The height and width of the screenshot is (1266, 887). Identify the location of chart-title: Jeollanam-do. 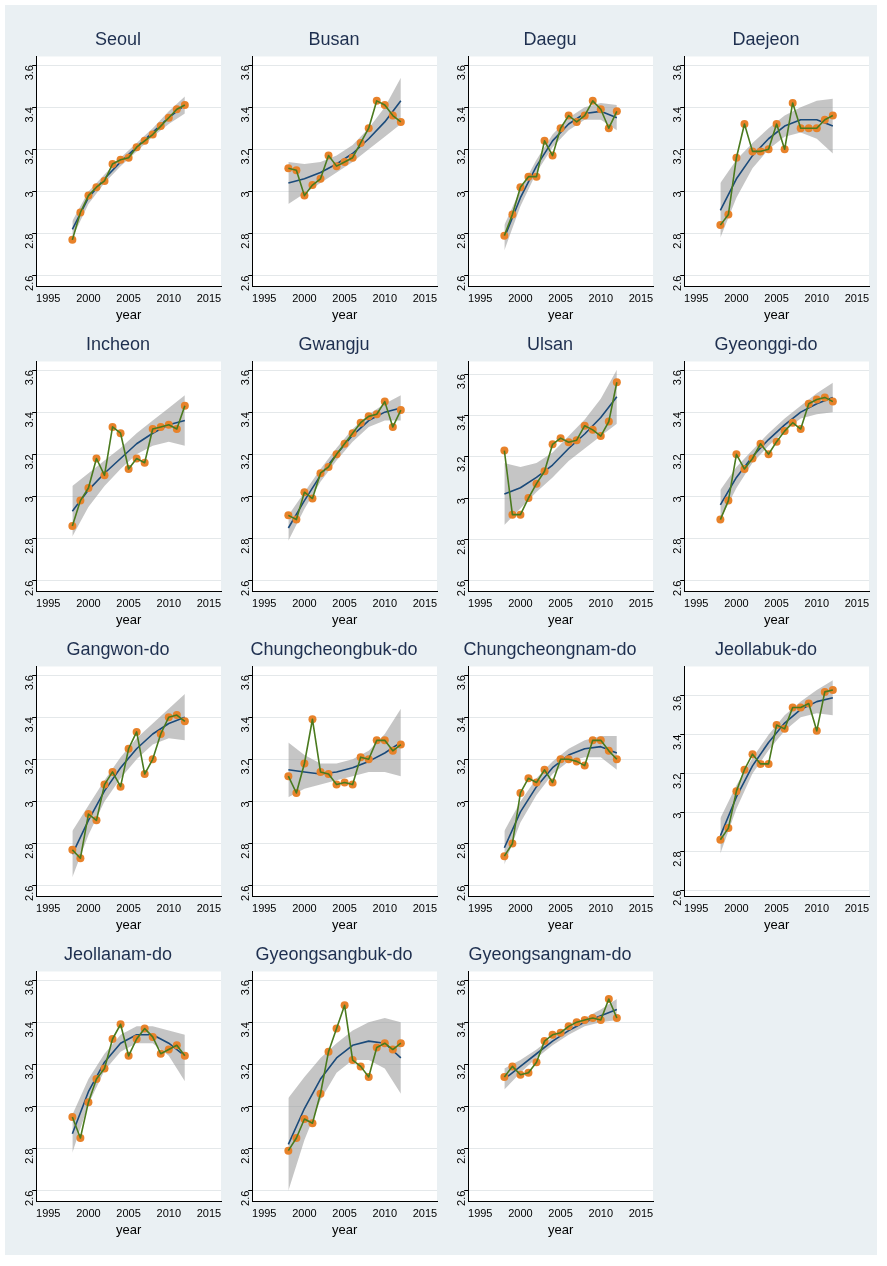
(118, 953).